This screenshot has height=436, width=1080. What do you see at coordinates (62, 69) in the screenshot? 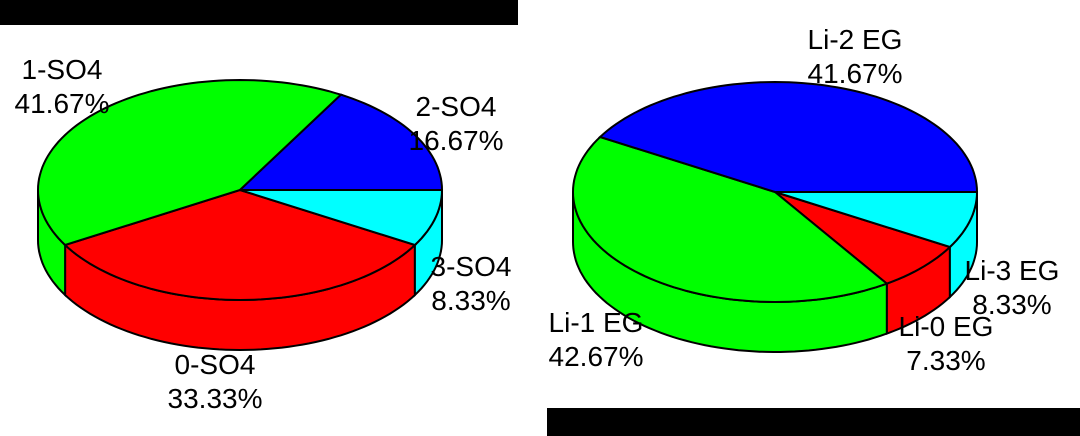
I see `slice-name: 1-SO4` at bounding box center [62, 69].